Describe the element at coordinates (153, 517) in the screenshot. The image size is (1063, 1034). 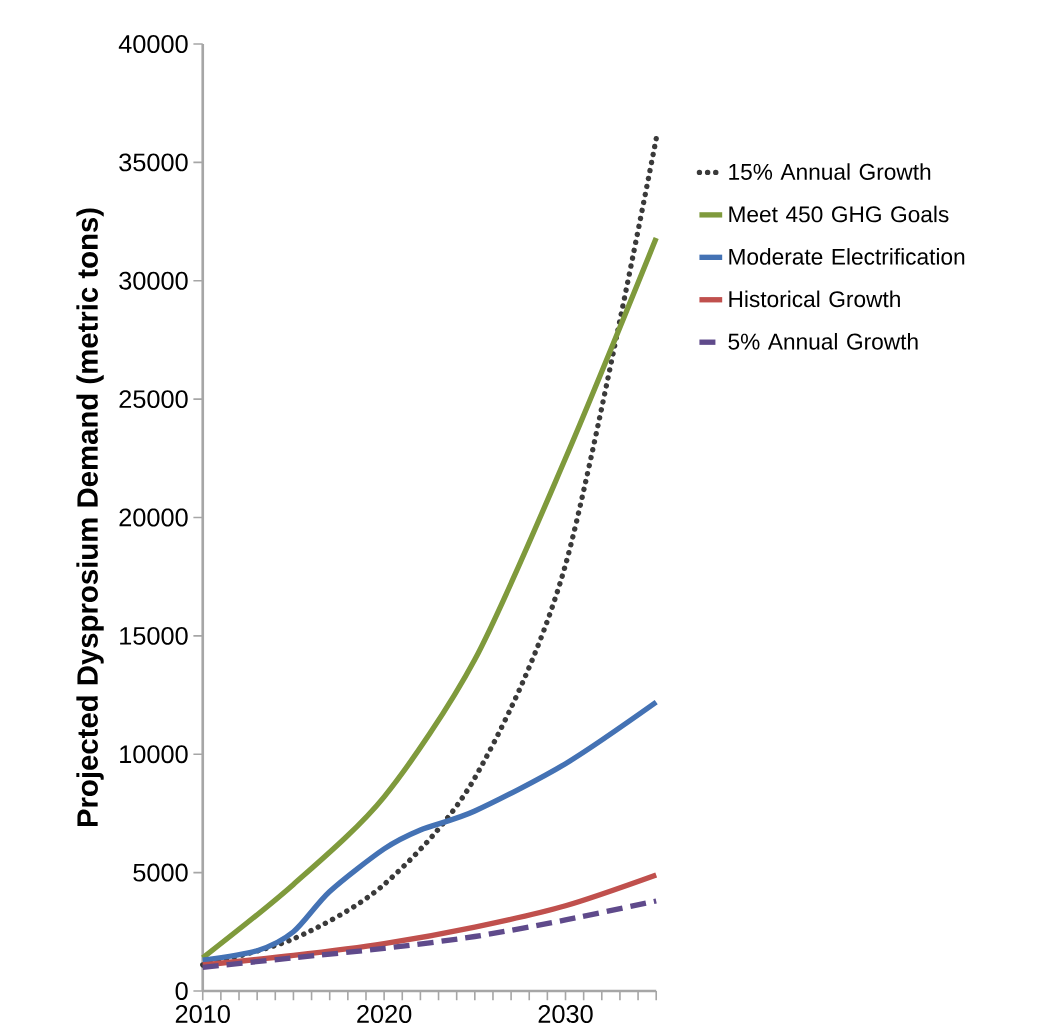
I see `y-tick-label: 20000` at that location.